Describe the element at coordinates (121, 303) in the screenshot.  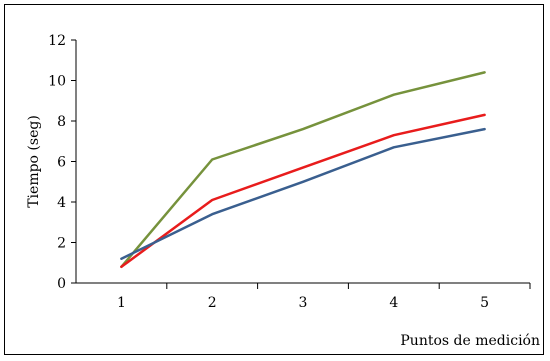
I see `x-tick-label: 1` at that location.